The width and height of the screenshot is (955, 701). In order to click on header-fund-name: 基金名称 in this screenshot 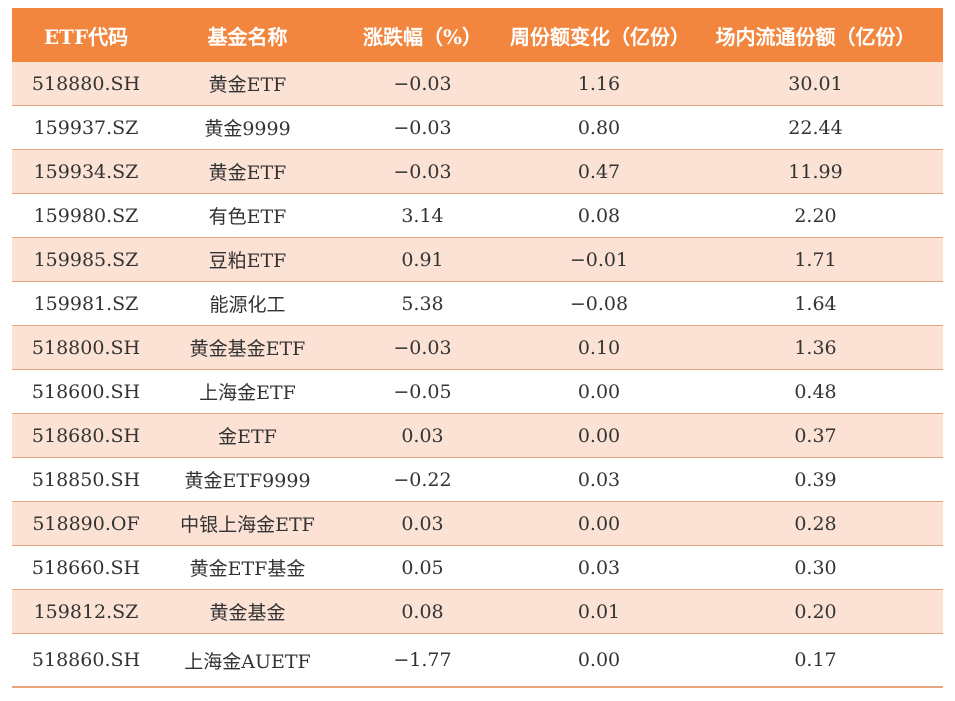, I will do `click(247, 35)`.